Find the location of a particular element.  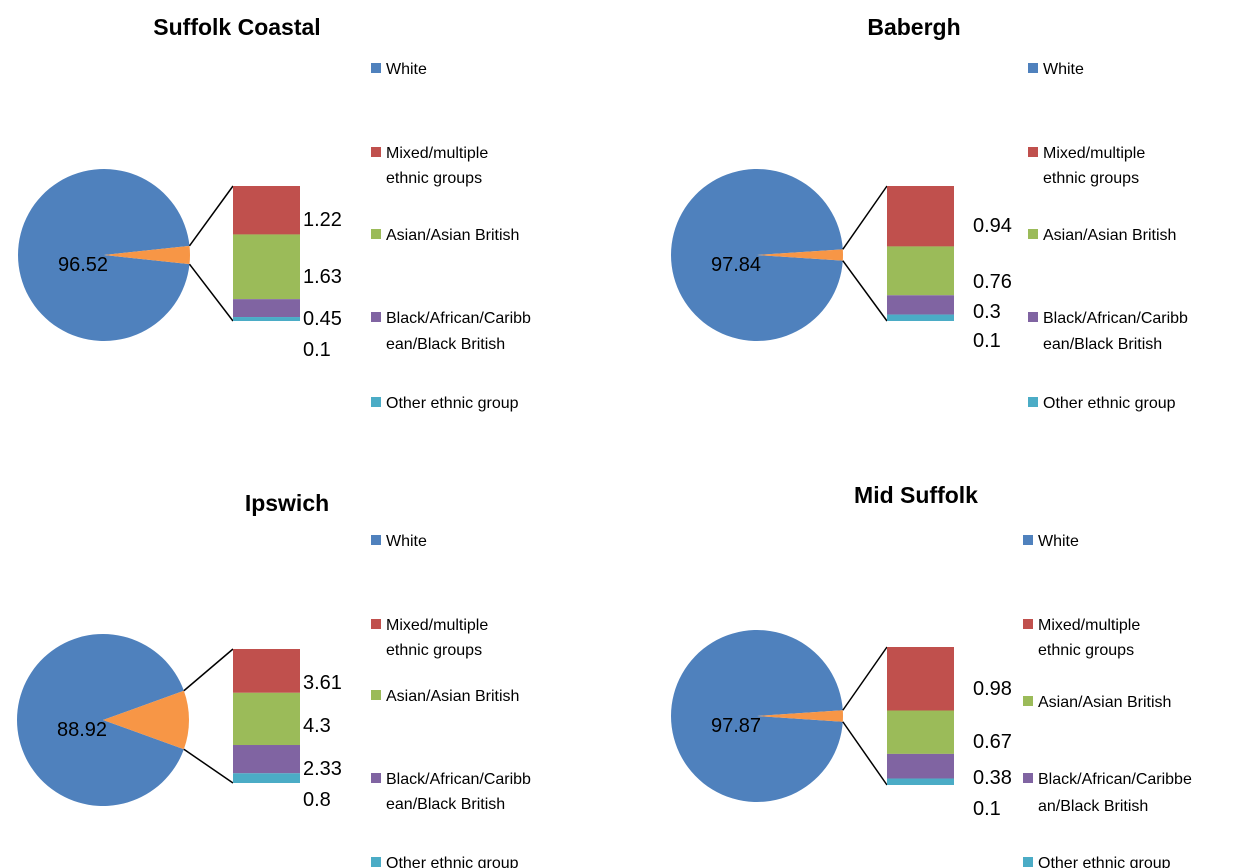

legend-black-cont-text: an/Black British is located at coordinates (1093, 806).